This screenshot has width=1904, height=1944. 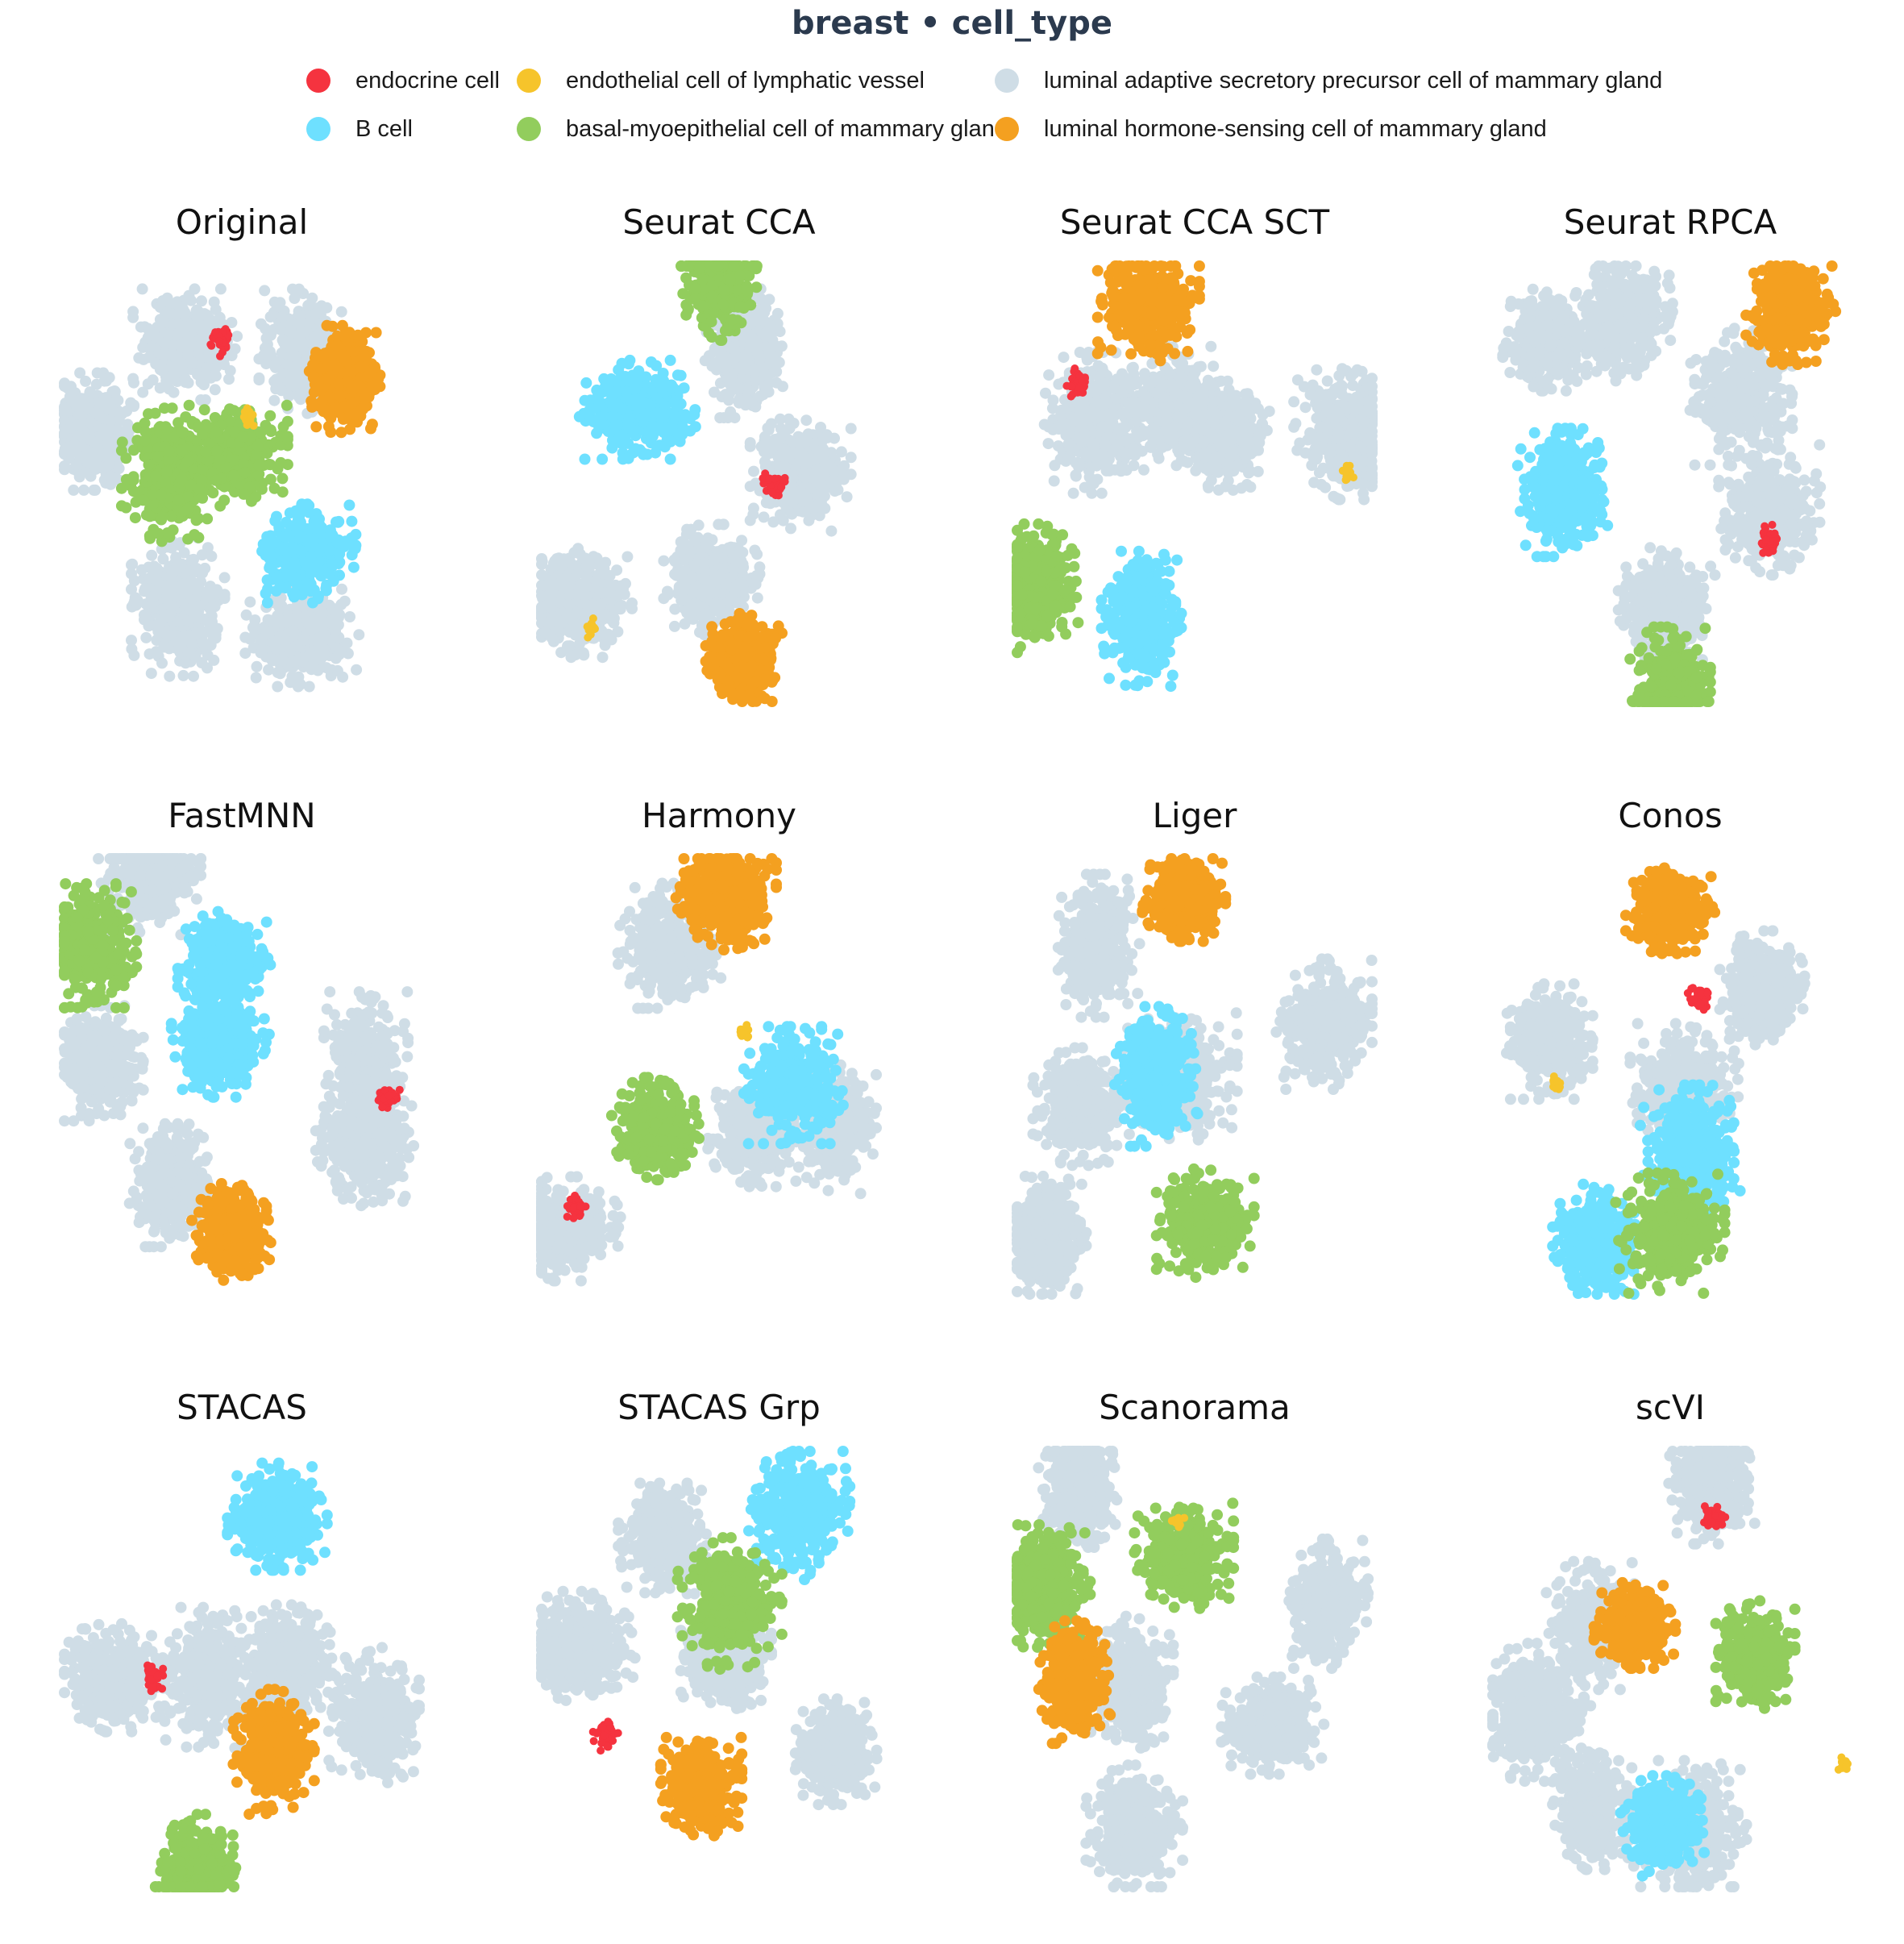 I want to click on legend-item-b-cell: B cell, so click(x=359, y=129).